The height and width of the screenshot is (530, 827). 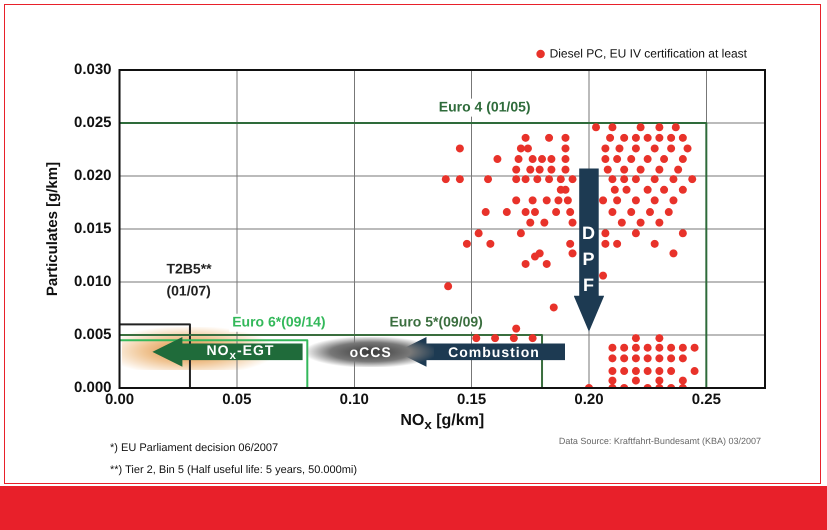 I want to click on series-label: Euro 4 (01/05), so click(x=484, y=106).